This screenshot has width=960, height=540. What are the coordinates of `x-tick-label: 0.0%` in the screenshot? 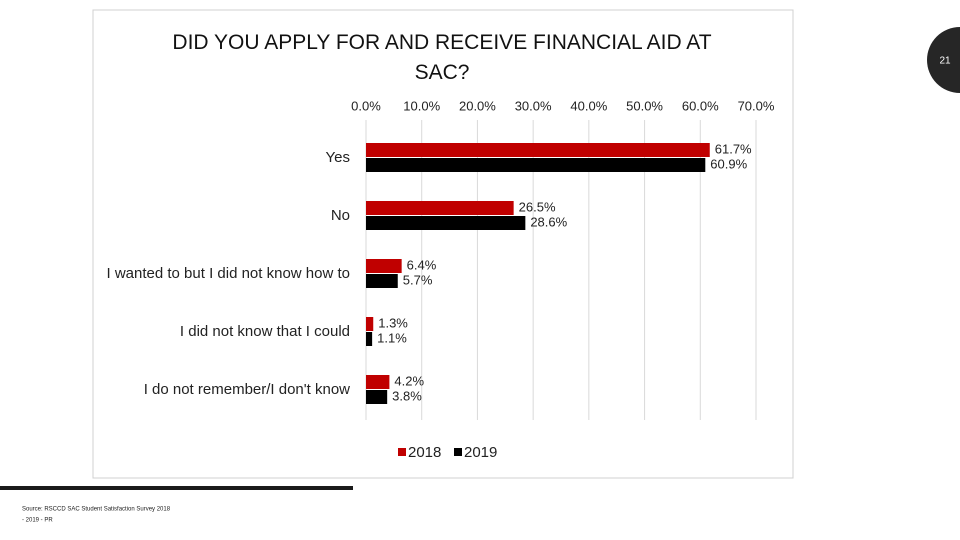 It's located at (366, 105).